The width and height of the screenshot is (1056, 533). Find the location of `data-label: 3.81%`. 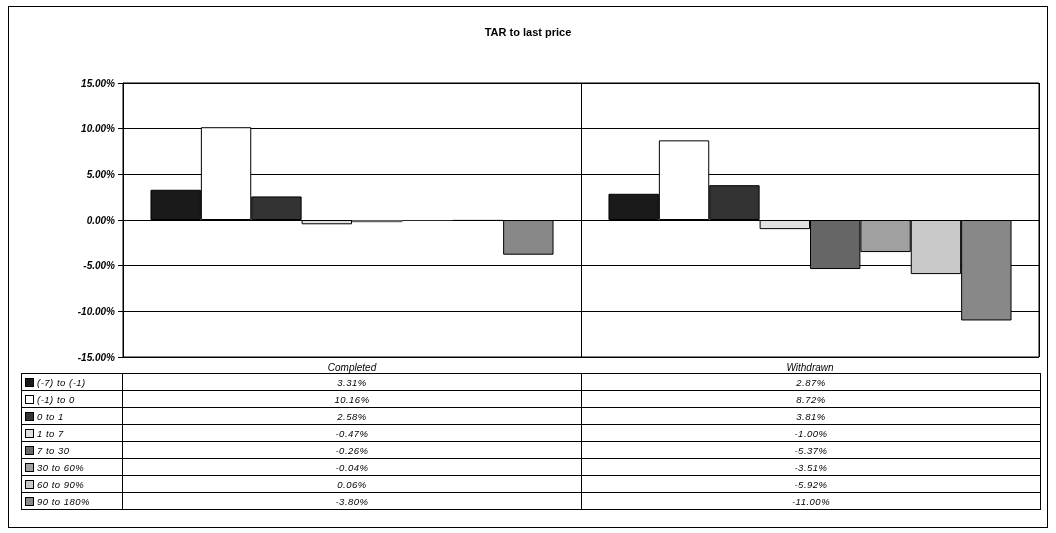

data-label: 3.81% is located at coordinates (811, 416).